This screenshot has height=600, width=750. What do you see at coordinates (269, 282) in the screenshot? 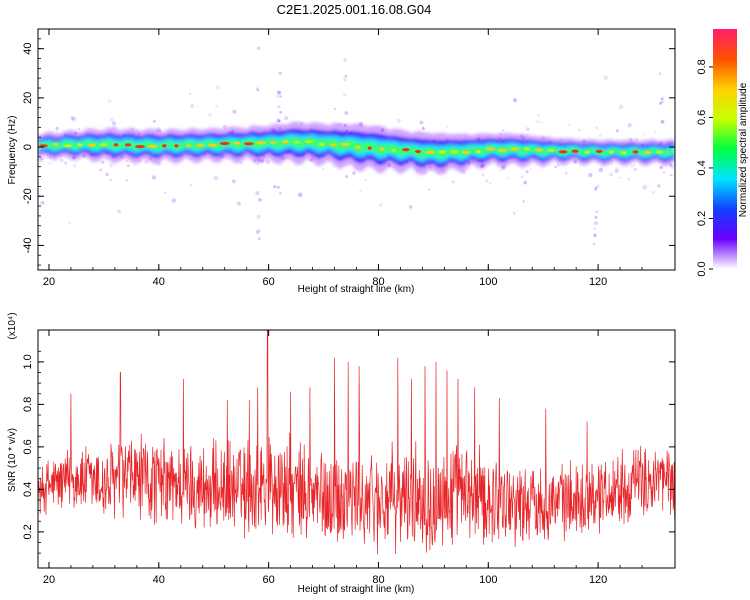
I see `spectrogram-x-tick-label: 60` at bounding box center [269, 282].